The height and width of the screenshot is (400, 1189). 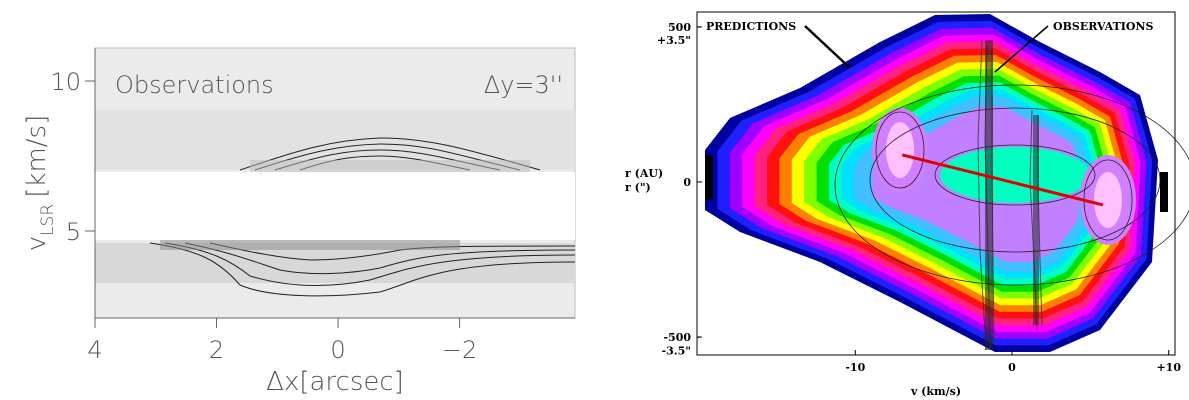 What do you see at coordinates (523, 85) in the screenshot?
I see `annotation: Δy=3''` at bounding box center [523, 85].